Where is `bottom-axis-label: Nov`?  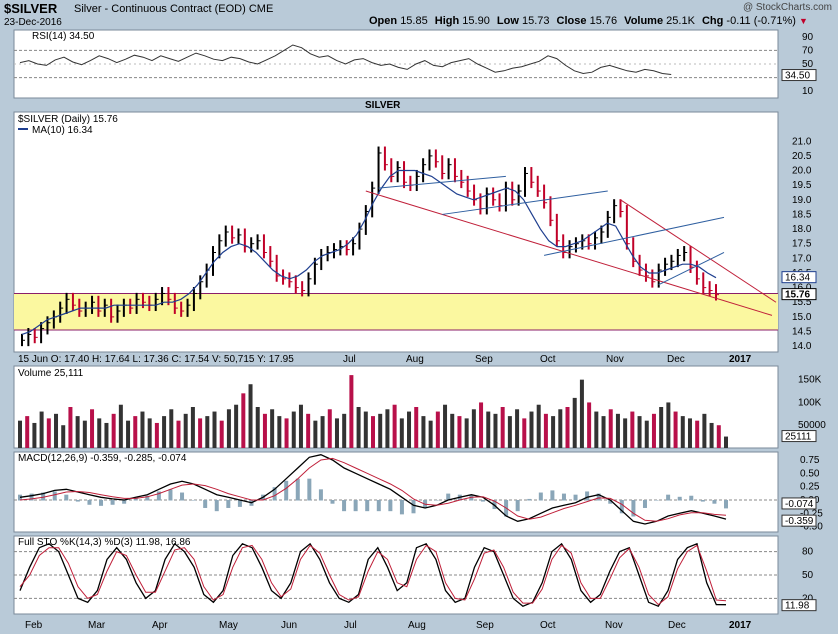 bottom-axis-label: Nov is located at coordinates (614, 625).